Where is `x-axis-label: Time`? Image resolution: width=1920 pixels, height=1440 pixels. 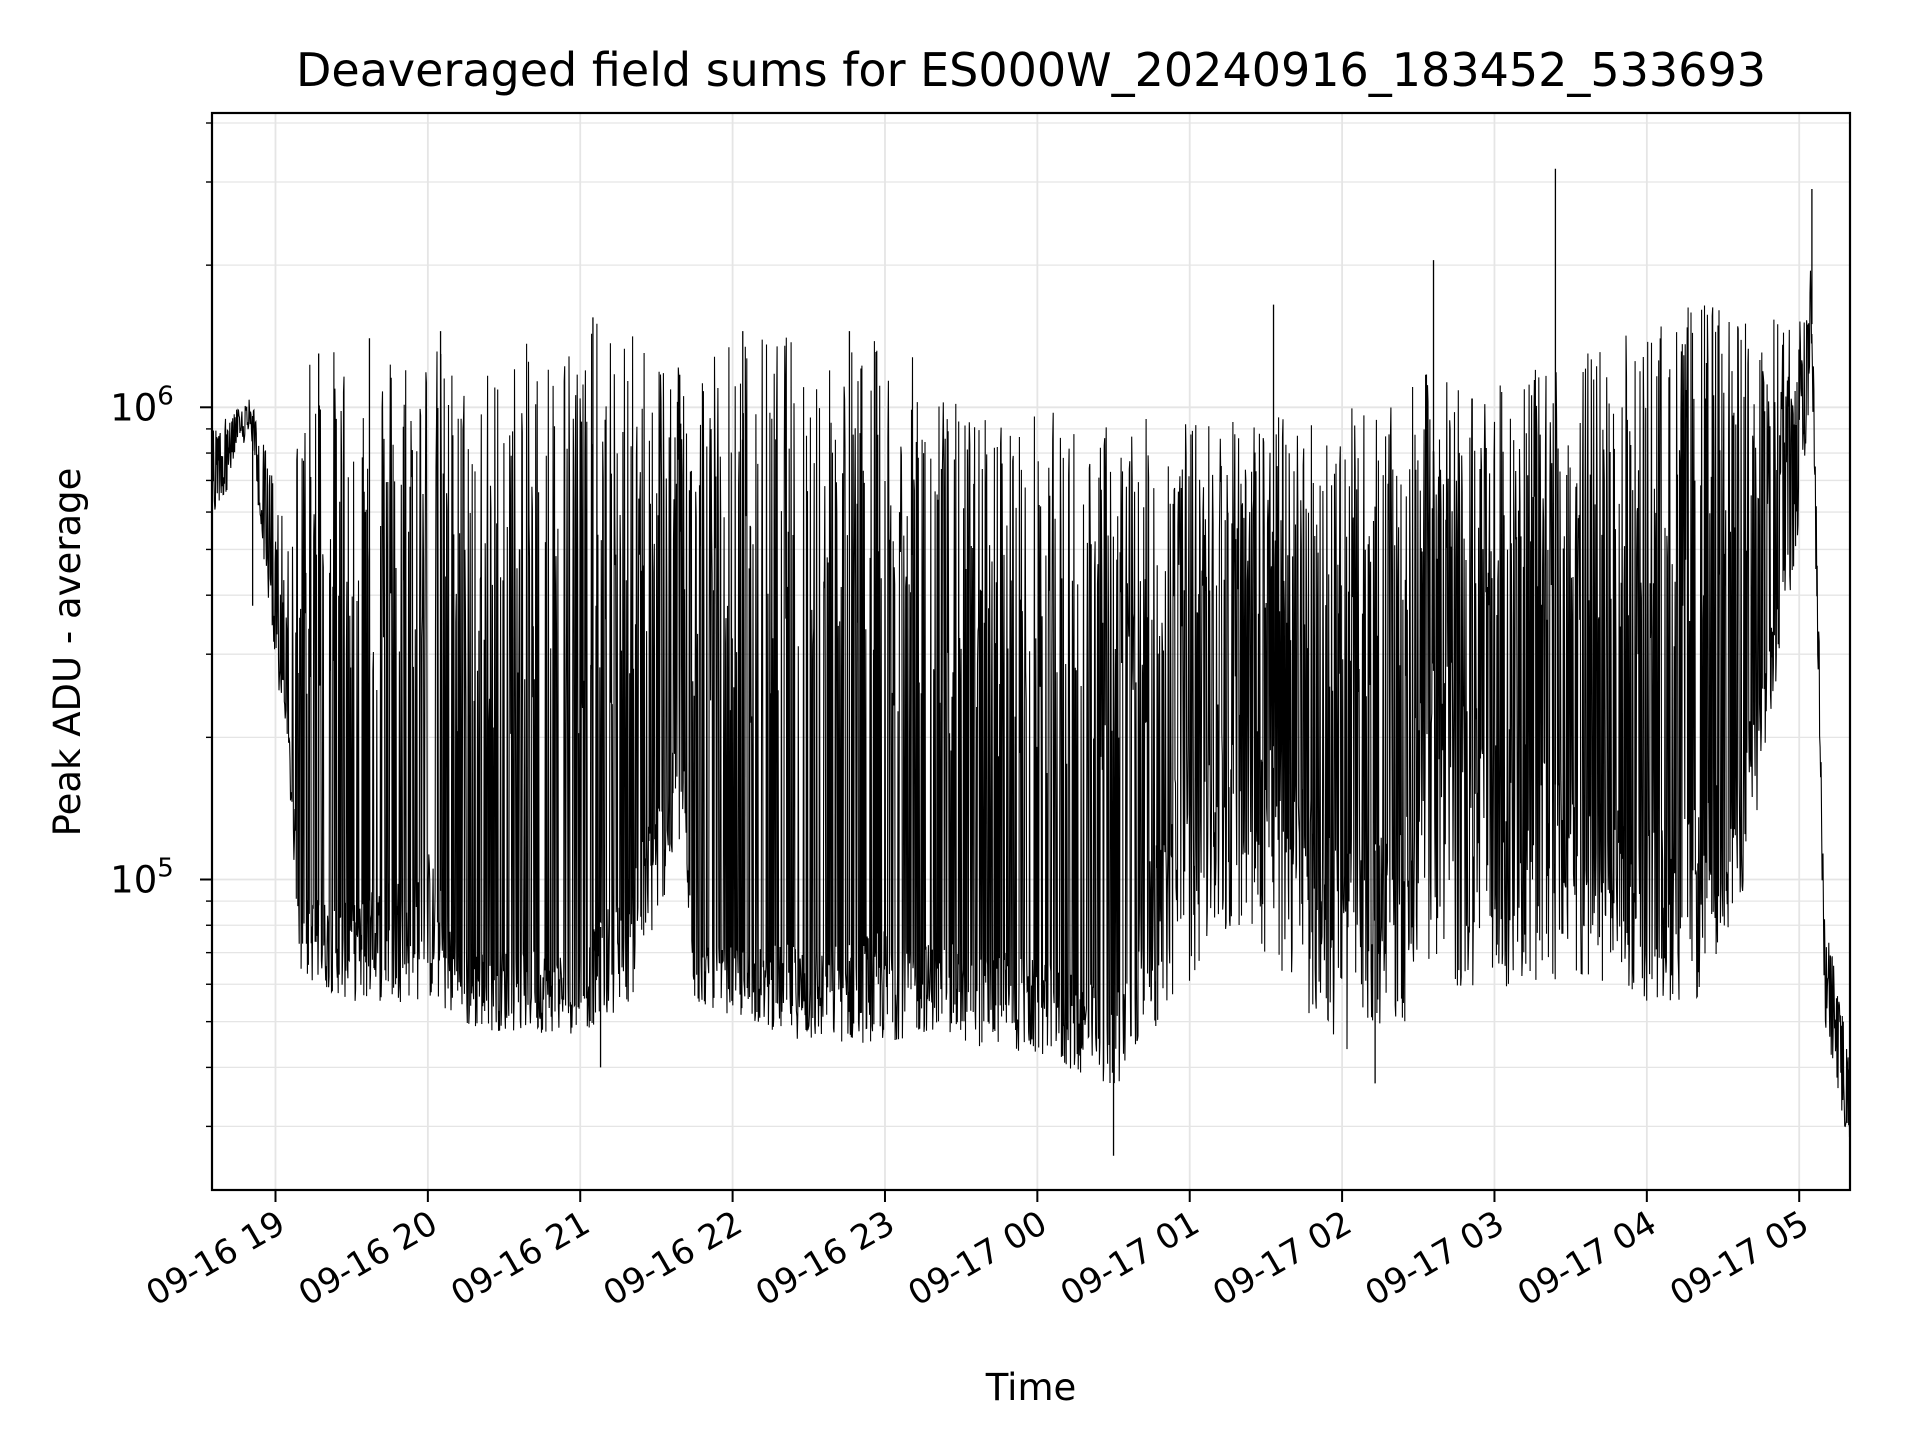
x-axis-label: Time is located at coordinates (1031, 1387).